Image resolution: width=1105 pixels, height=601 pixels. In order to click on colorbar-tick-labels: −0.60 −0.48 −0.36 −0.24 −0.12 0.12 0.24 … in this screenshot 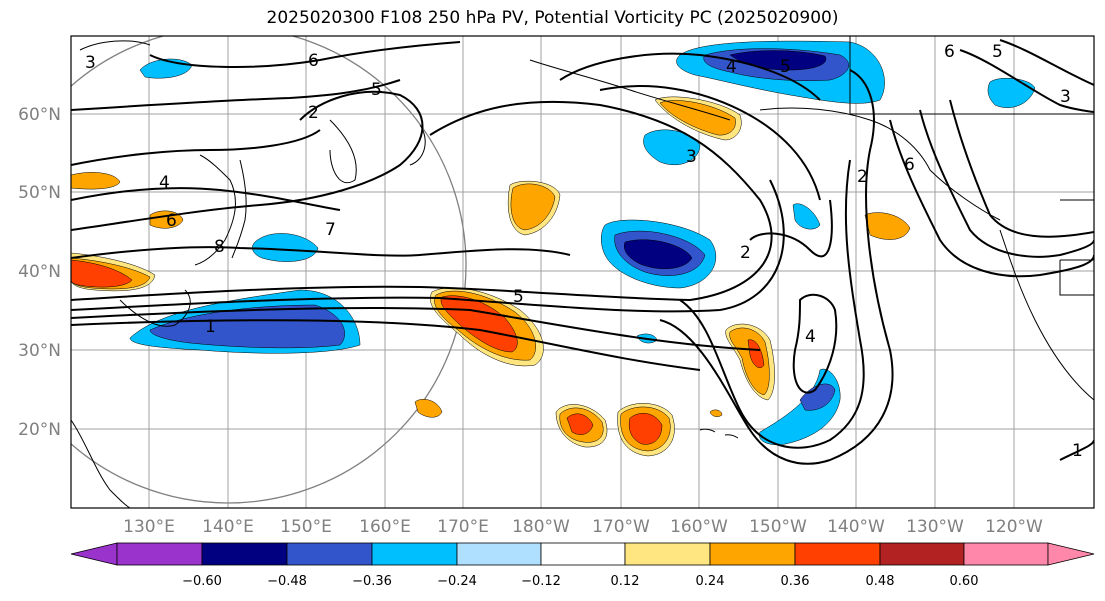, I will do `click(580, 581)`.